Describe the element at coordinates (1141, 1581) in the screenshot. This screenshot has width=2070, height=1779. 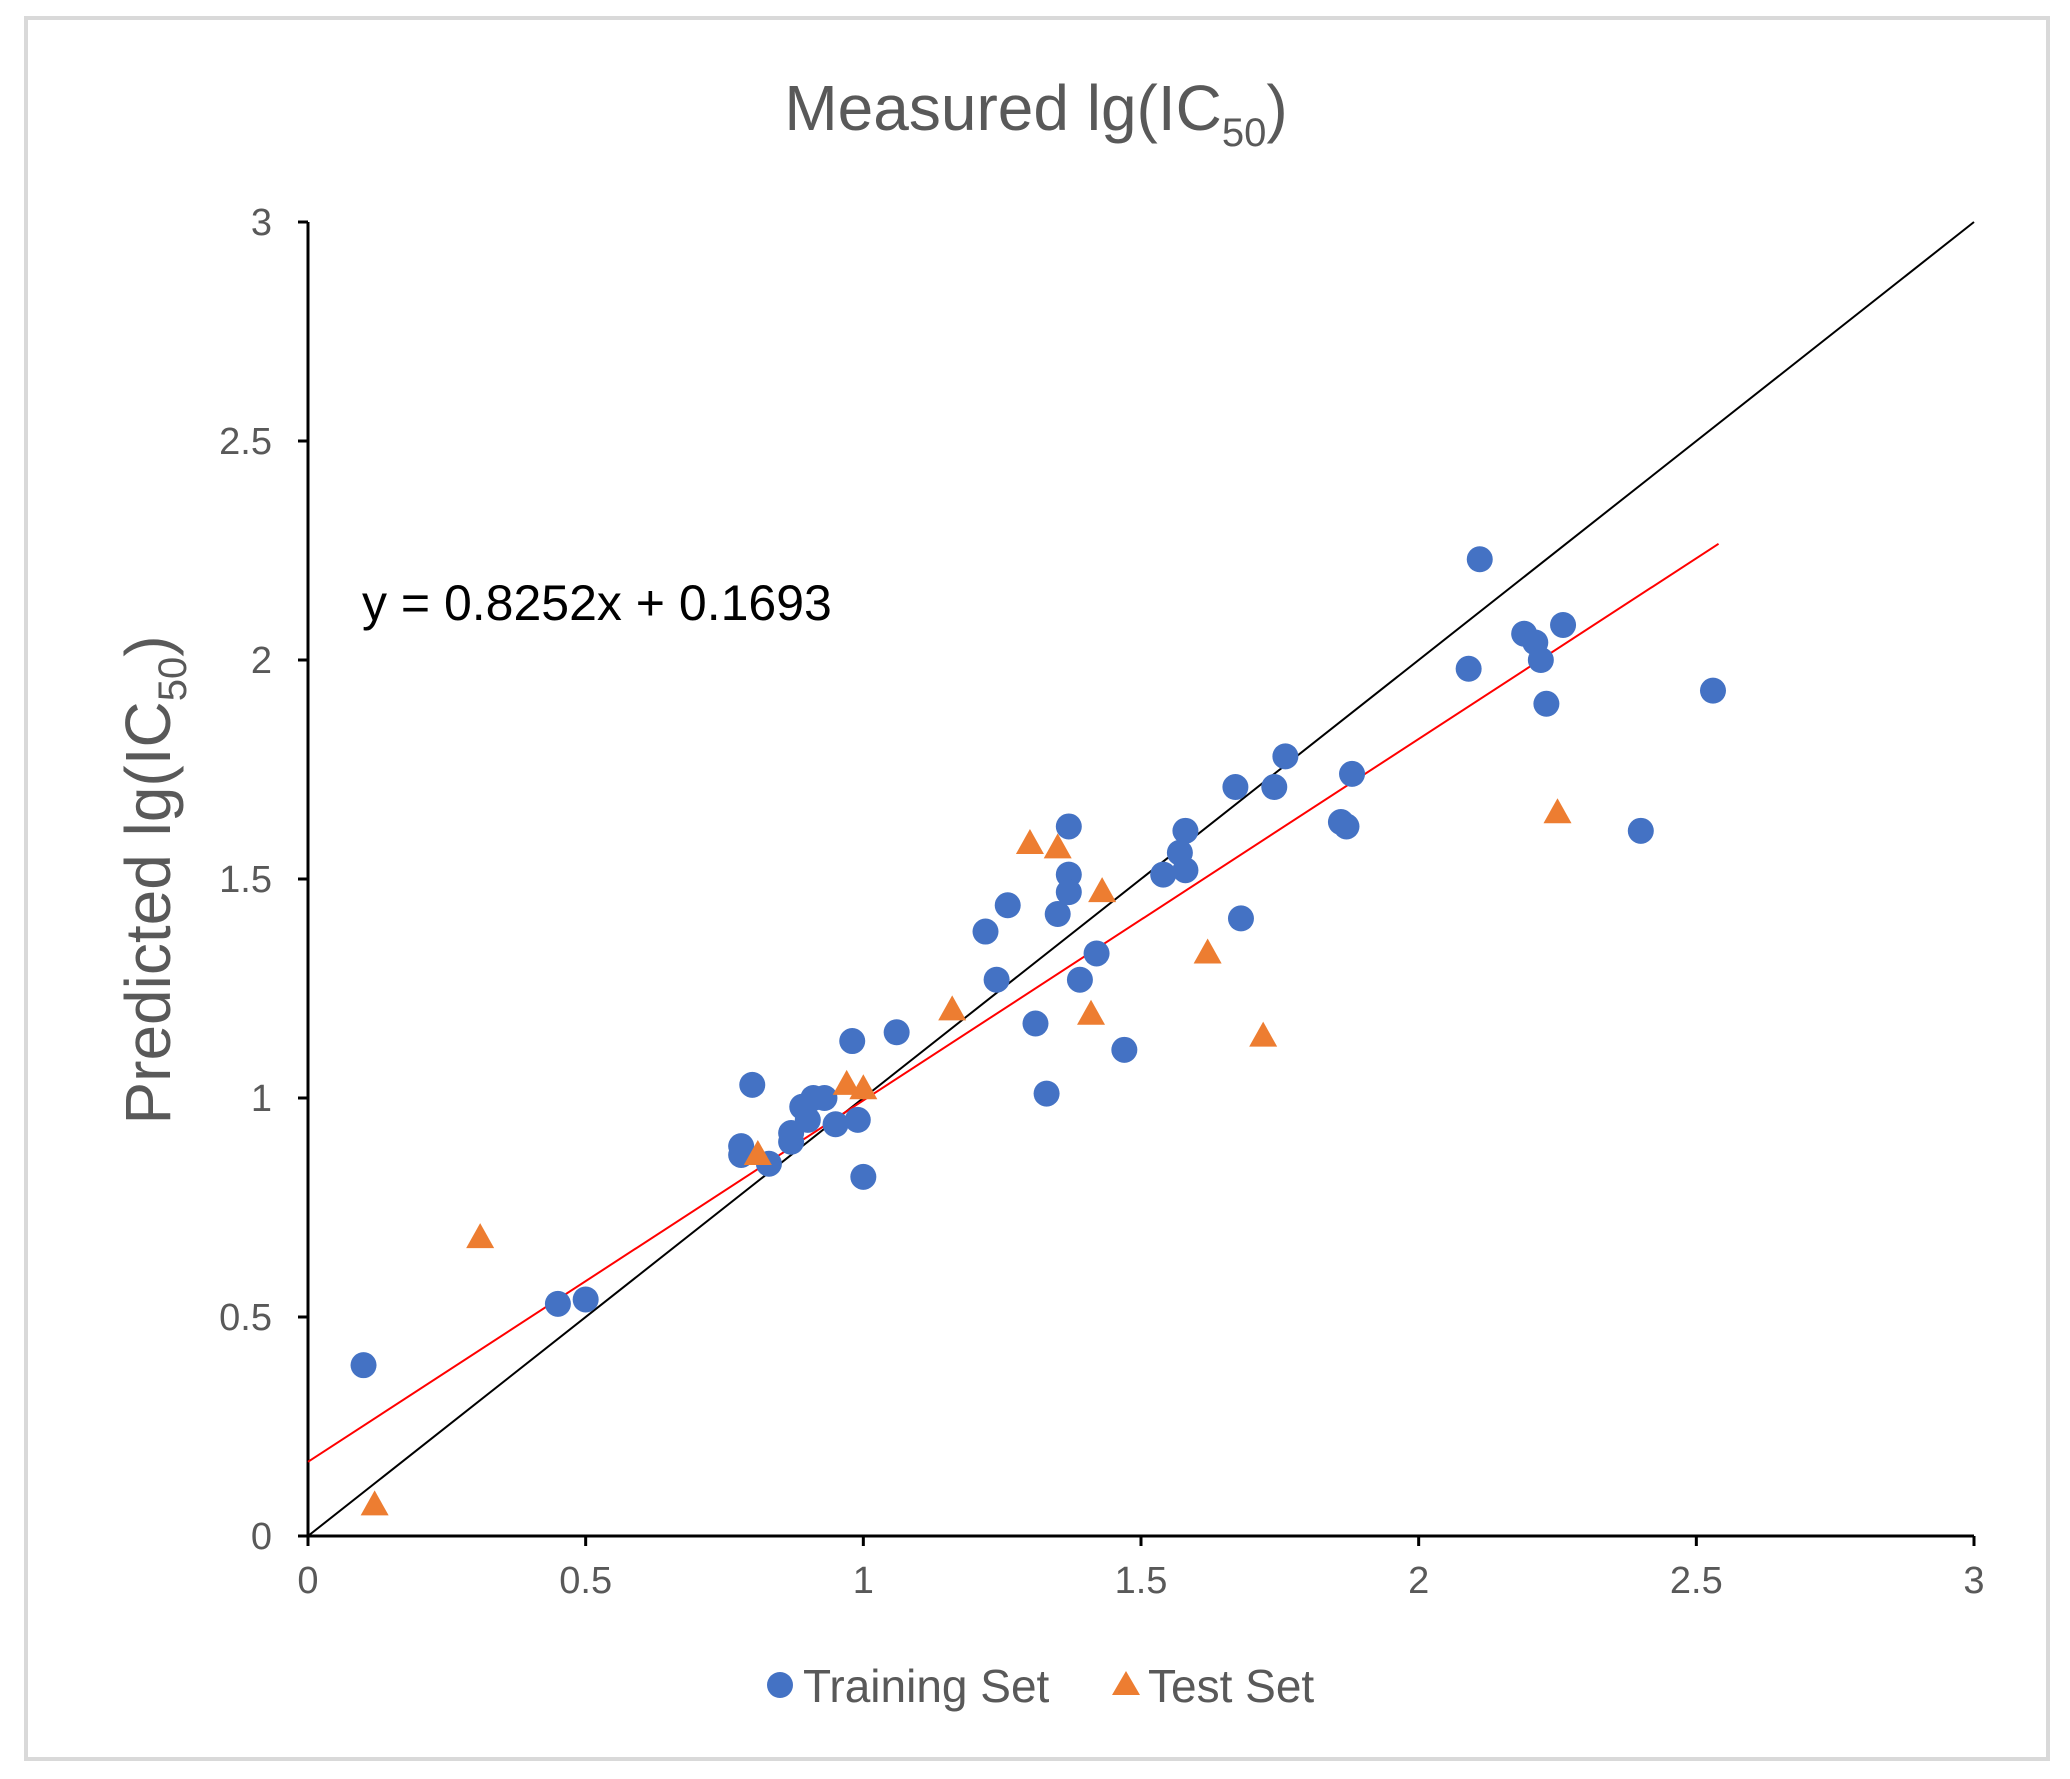
I see `x-tick-label: 1.5` at that location.